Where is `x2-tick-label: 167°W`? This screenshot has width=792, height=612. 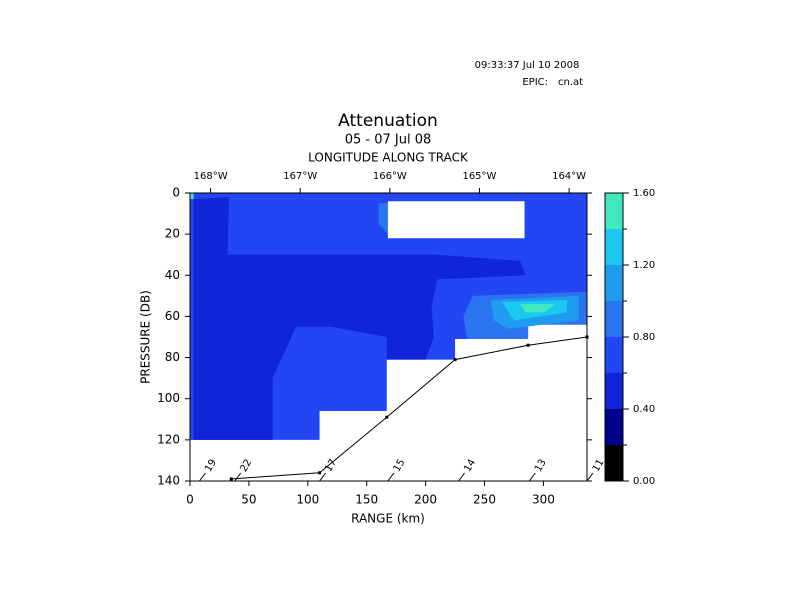 x2-tick-label: 167°W is located at coordinates (300, 176).